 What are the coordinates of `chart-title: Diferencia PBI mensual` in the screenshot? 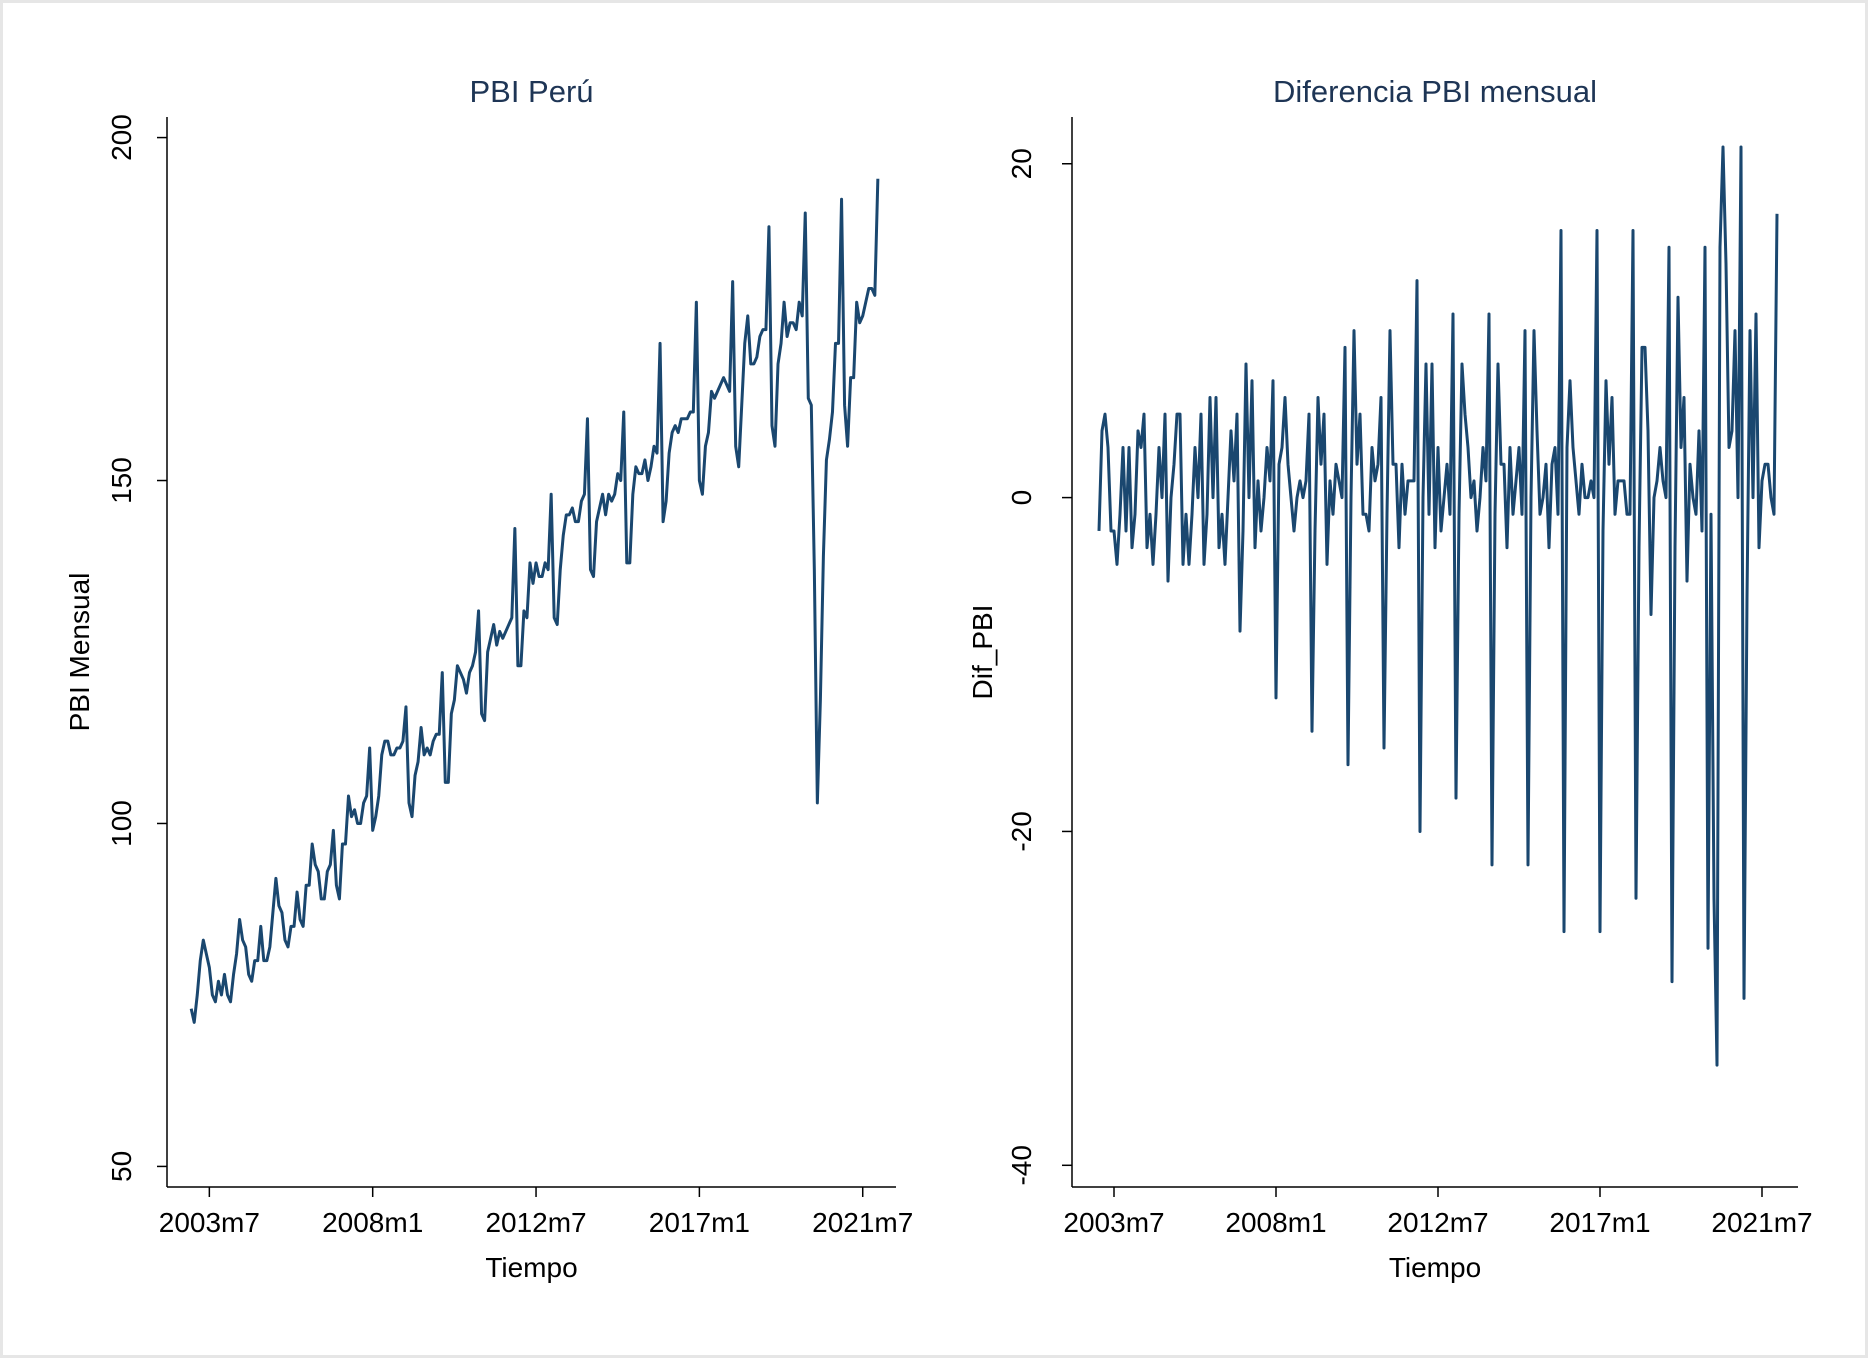 It's located at (1435, 91).